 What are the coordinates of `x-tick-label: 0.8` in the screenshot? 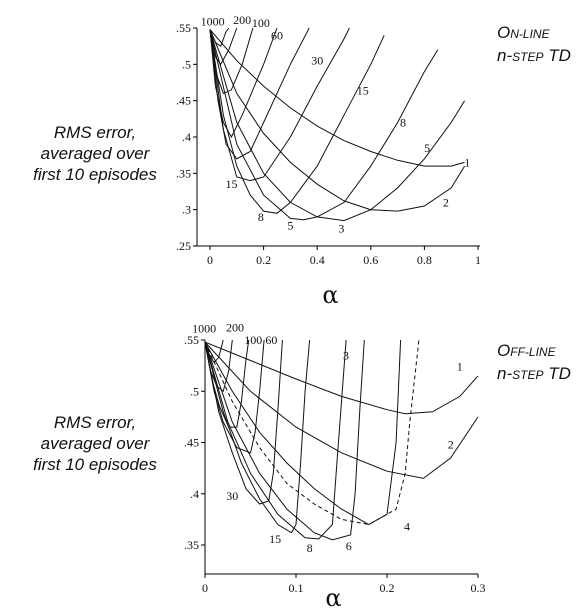 It's located at (424, 260).